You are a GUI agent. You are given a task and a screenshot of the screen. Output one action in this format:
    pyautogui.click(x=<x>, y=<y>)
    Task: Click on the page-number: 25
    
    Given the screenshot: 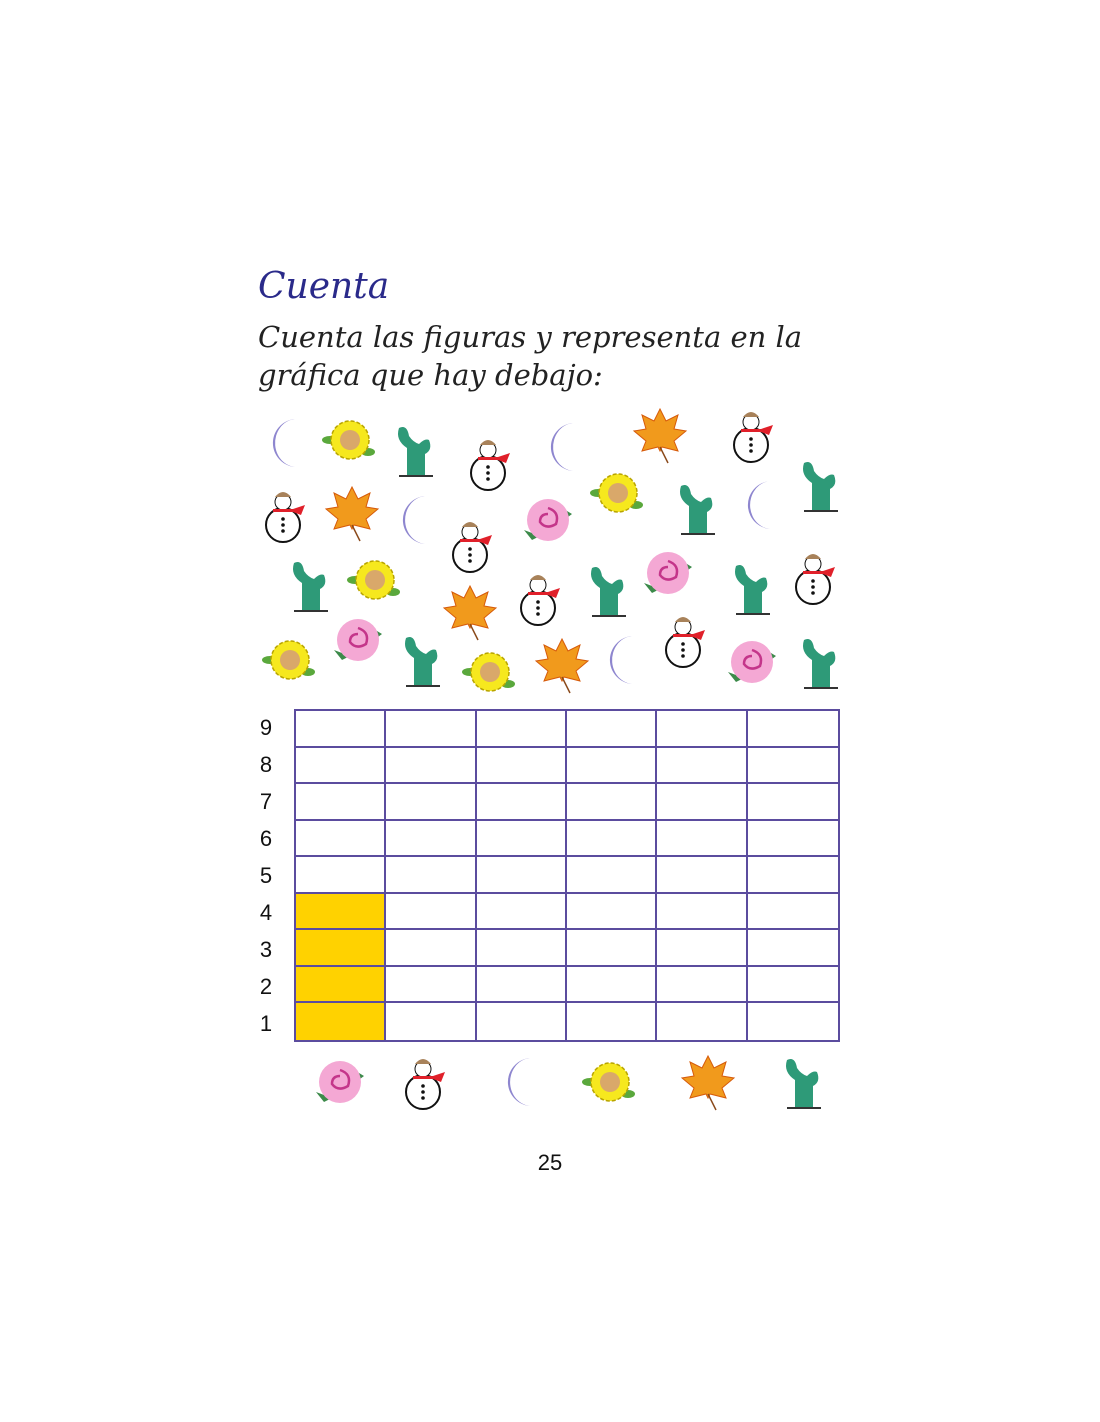 What is the action you would take?
    pyautogui.click(x=550, y=1162)
    